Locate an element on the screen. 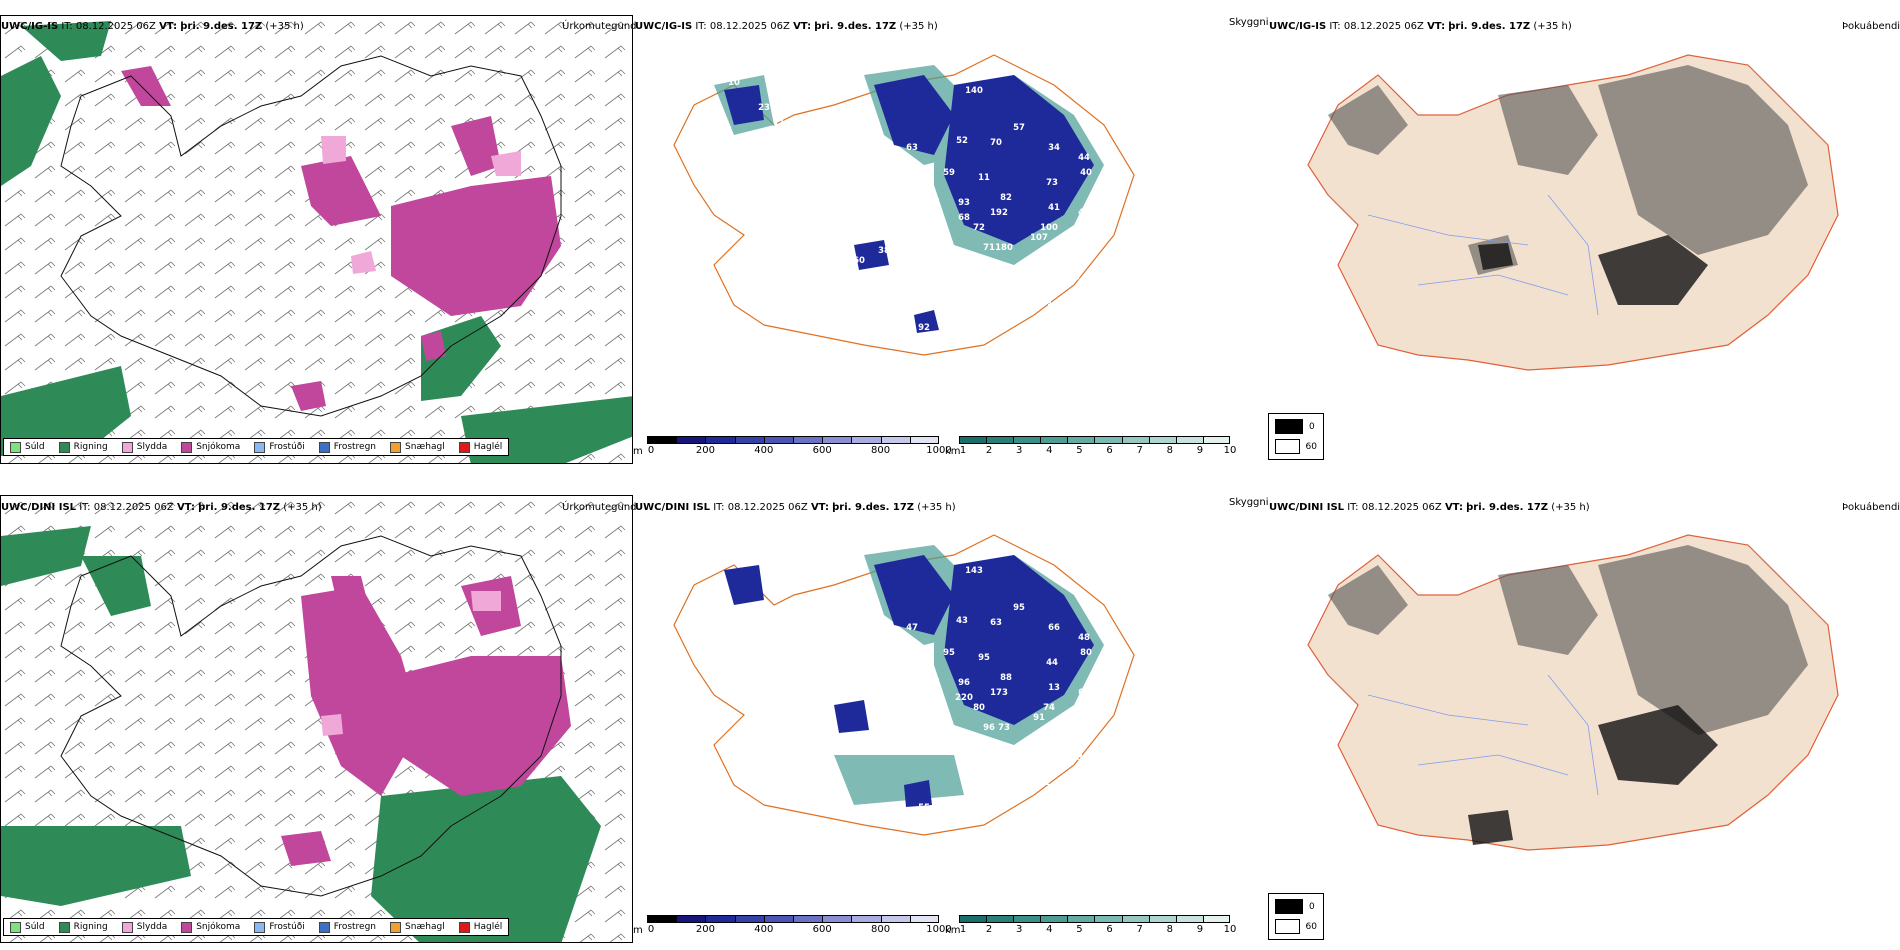  fog-map-canvas is located at coordinates (1573, 212).